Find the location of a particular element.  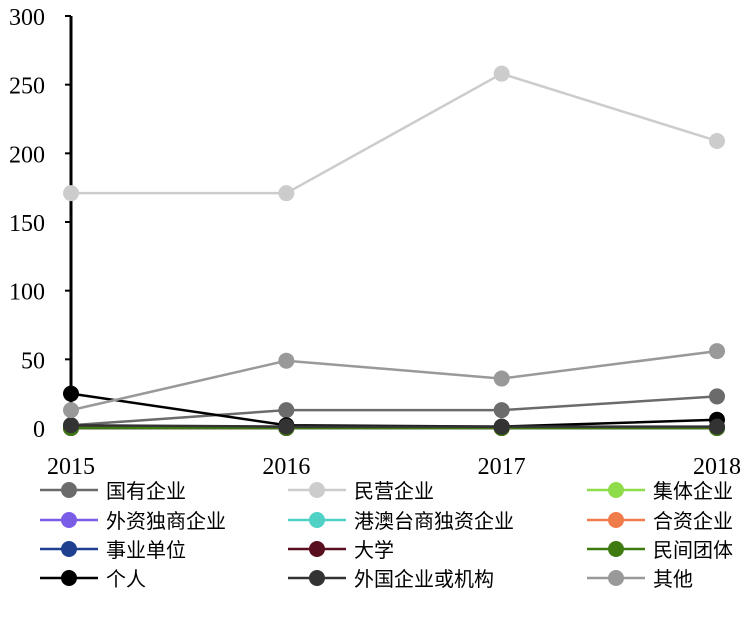

y-tick-label: 200 is located at coordinates (27, 155).